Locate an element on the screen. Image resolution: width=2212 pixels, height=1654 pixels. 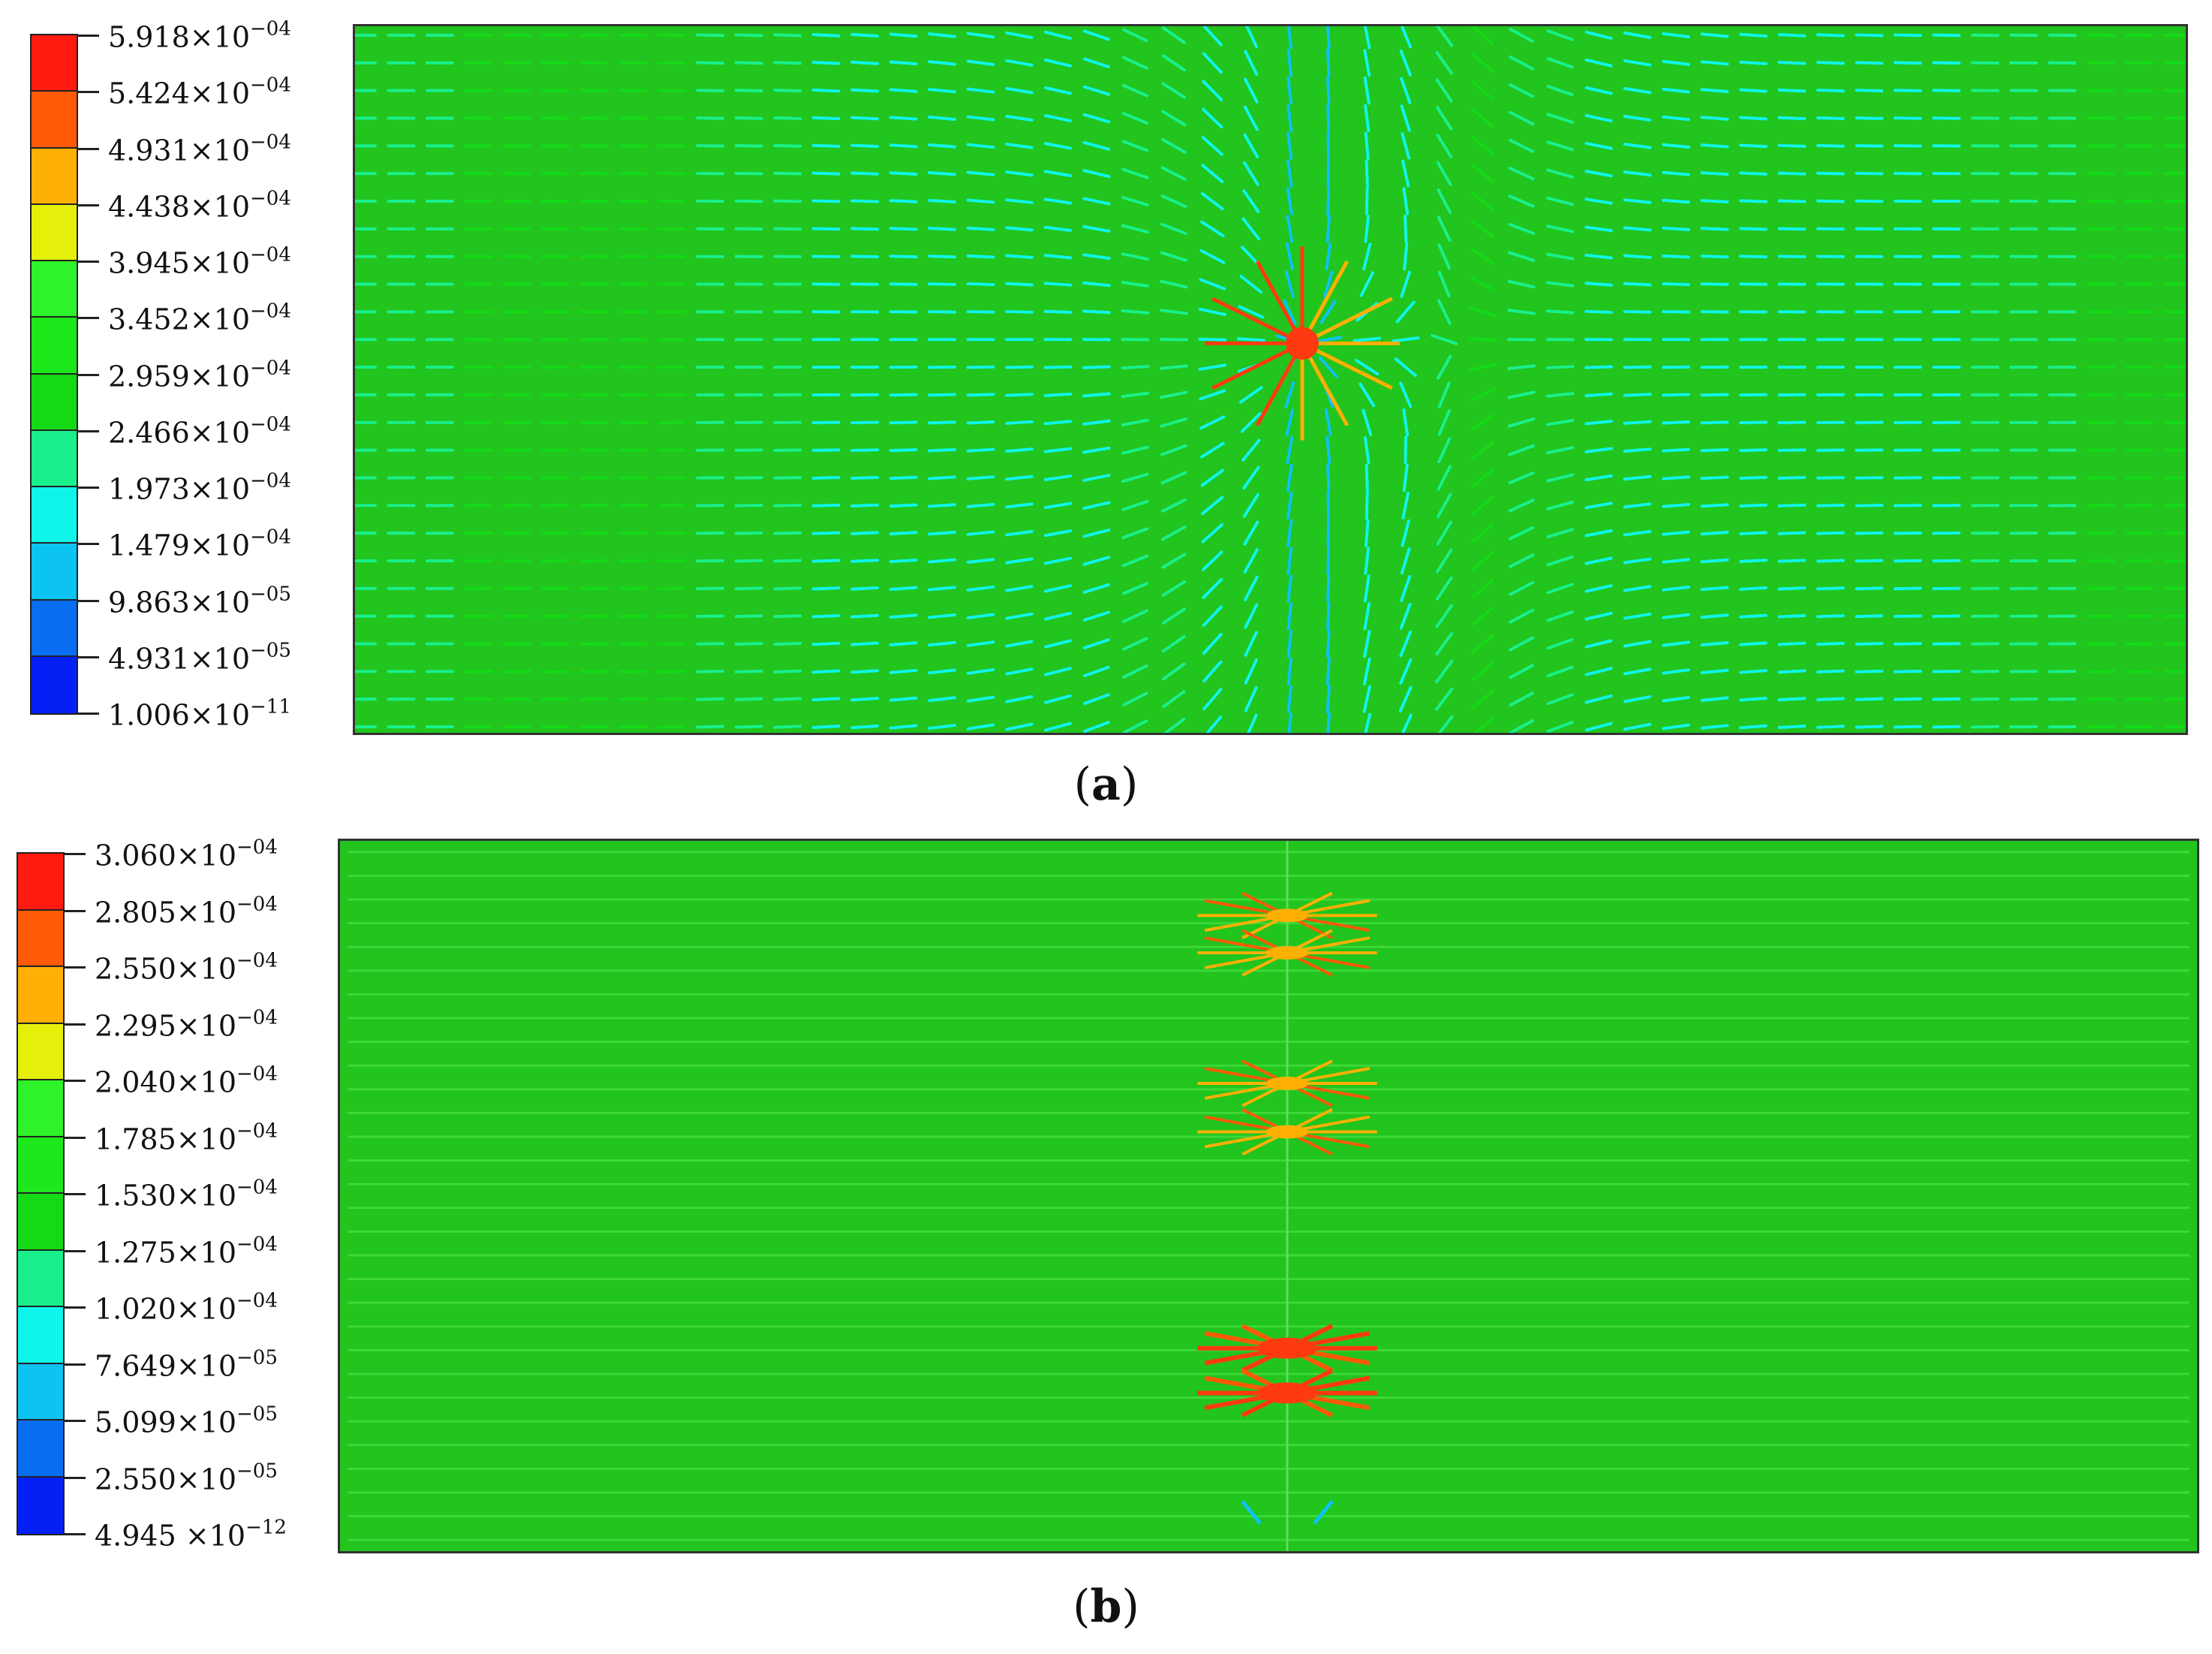
hotspot-vector is located at coordinates (1257, 366).